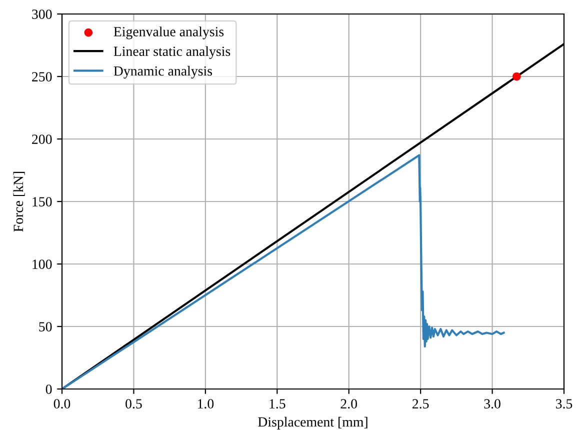 This screenshot has height=430, width=577. Describe the element at coordinates (42, 14) in the screenshot. I see `y-tick-label: 300` at that location.